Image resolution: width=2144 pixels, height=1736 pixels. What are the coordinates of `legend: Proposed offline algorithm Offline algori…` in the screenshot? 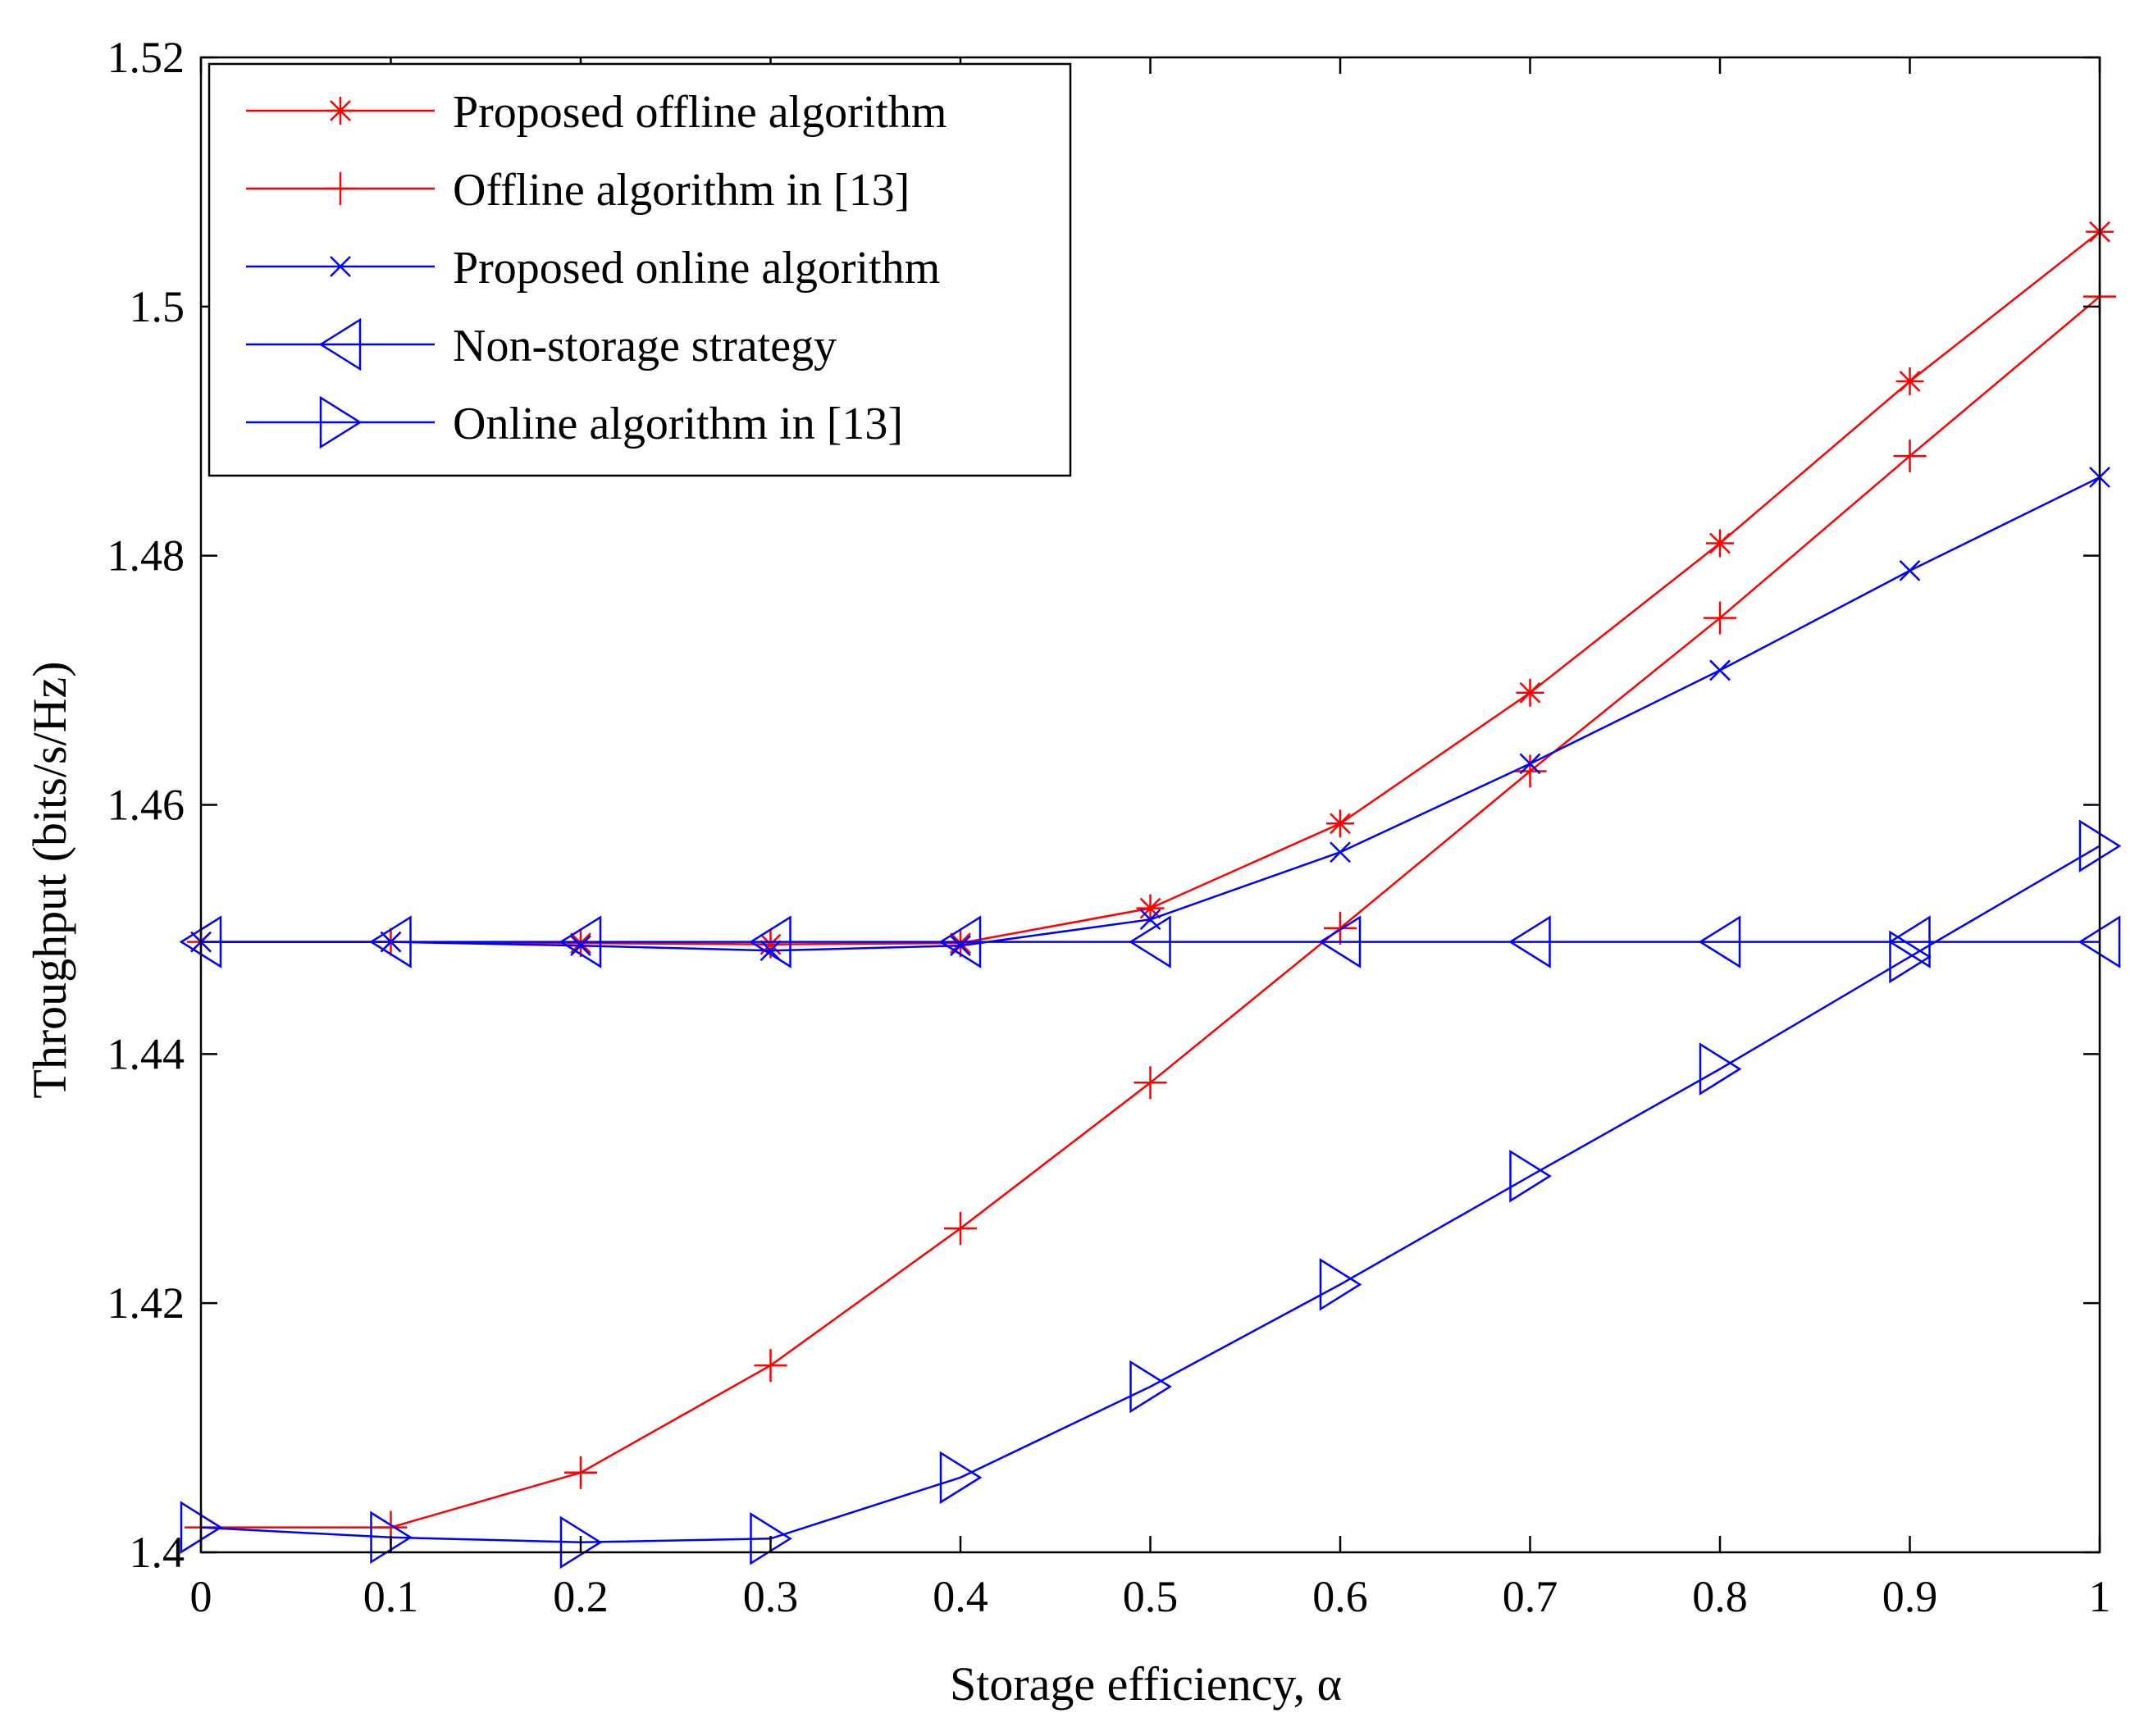 It's located at (640, 269).